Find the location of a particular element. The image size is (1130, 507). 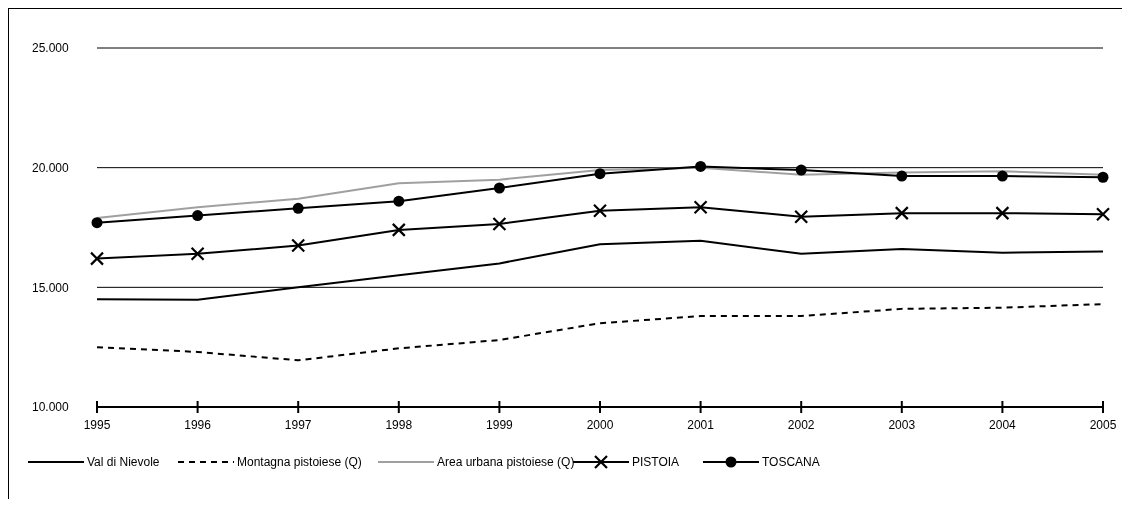

y-tick-label: 15.000 is located at coordinates (51, 287).